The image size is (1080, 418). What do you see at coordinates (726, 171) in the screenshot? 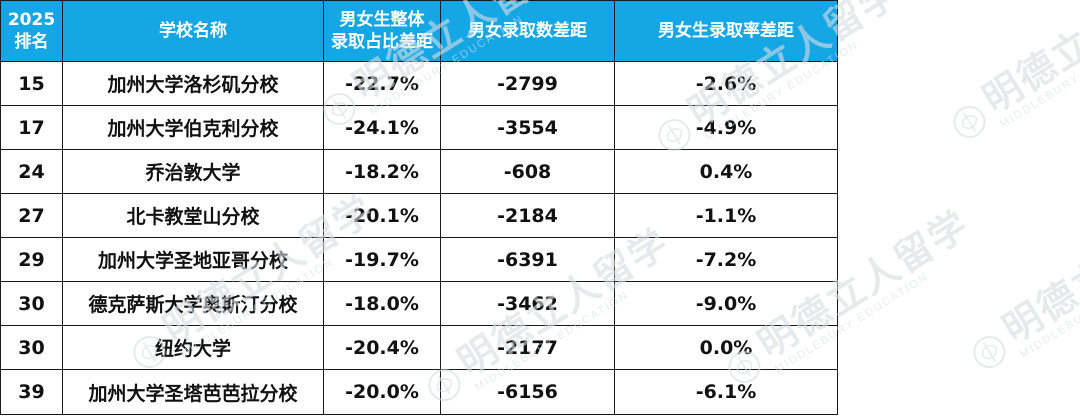
I see `rate-gap-cell: 0.4%` at bounding box center [726, 171].